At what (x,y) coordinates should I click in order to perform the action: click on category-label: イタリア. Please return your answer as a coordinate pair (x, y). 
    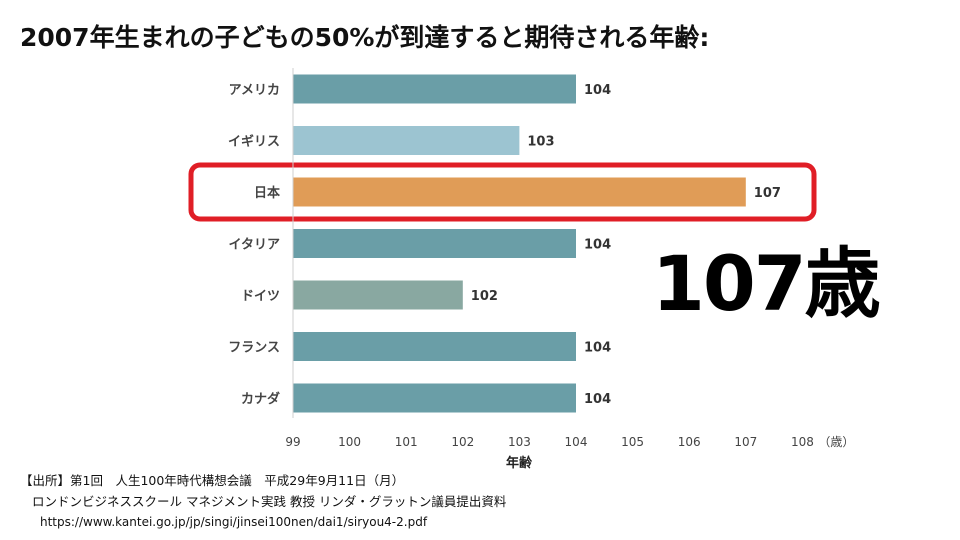
    Looking at the image, I should click on (254, 245).